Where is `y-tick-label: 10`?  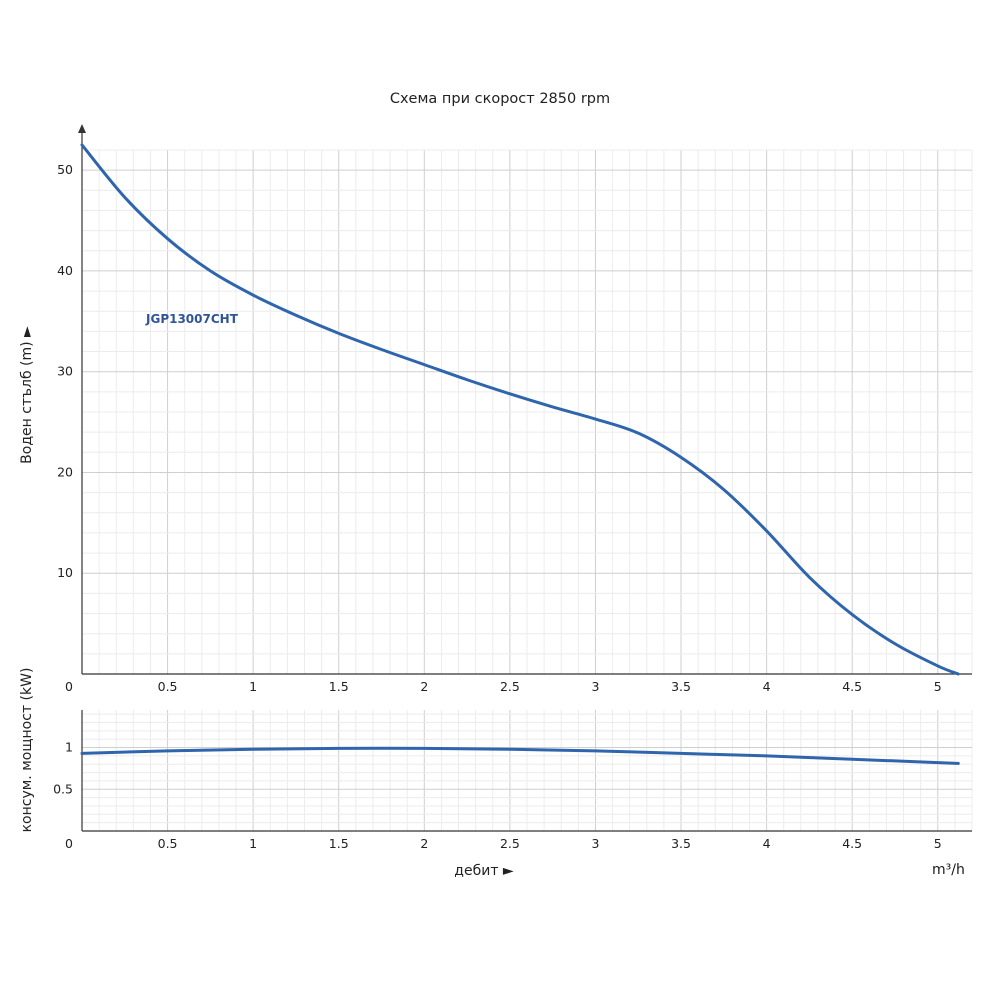
y-tick-label: 10 is located at coordinates (65, 572).